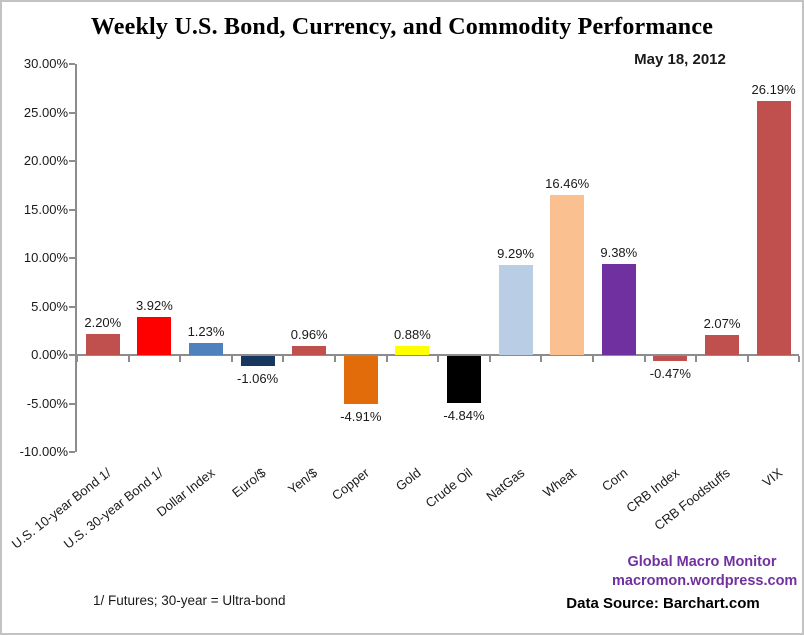  I want to click on y-axis-label: 15.00%, so click(45, 209).